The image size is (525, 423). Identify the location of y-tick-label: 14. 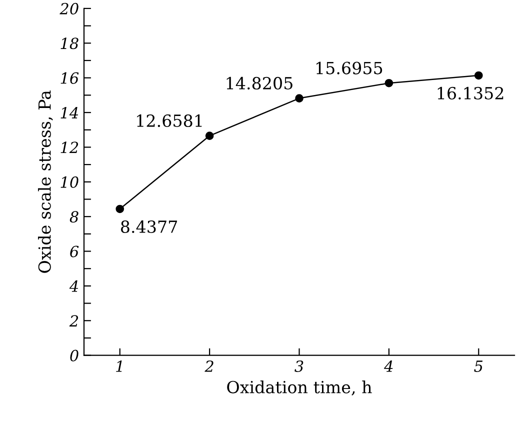
(69, 112).